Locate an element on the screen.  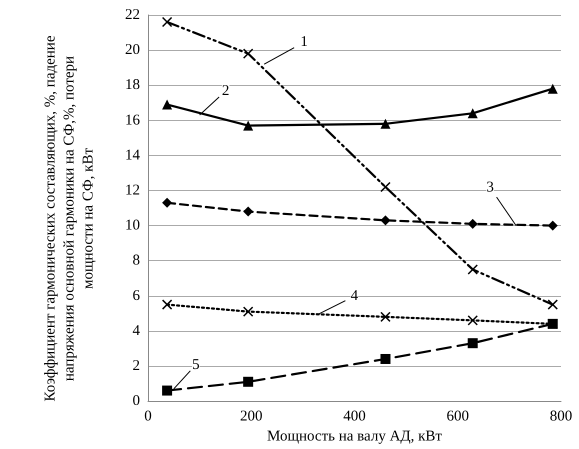
y-tick-label: 20 is located at coordinates (132, 50).